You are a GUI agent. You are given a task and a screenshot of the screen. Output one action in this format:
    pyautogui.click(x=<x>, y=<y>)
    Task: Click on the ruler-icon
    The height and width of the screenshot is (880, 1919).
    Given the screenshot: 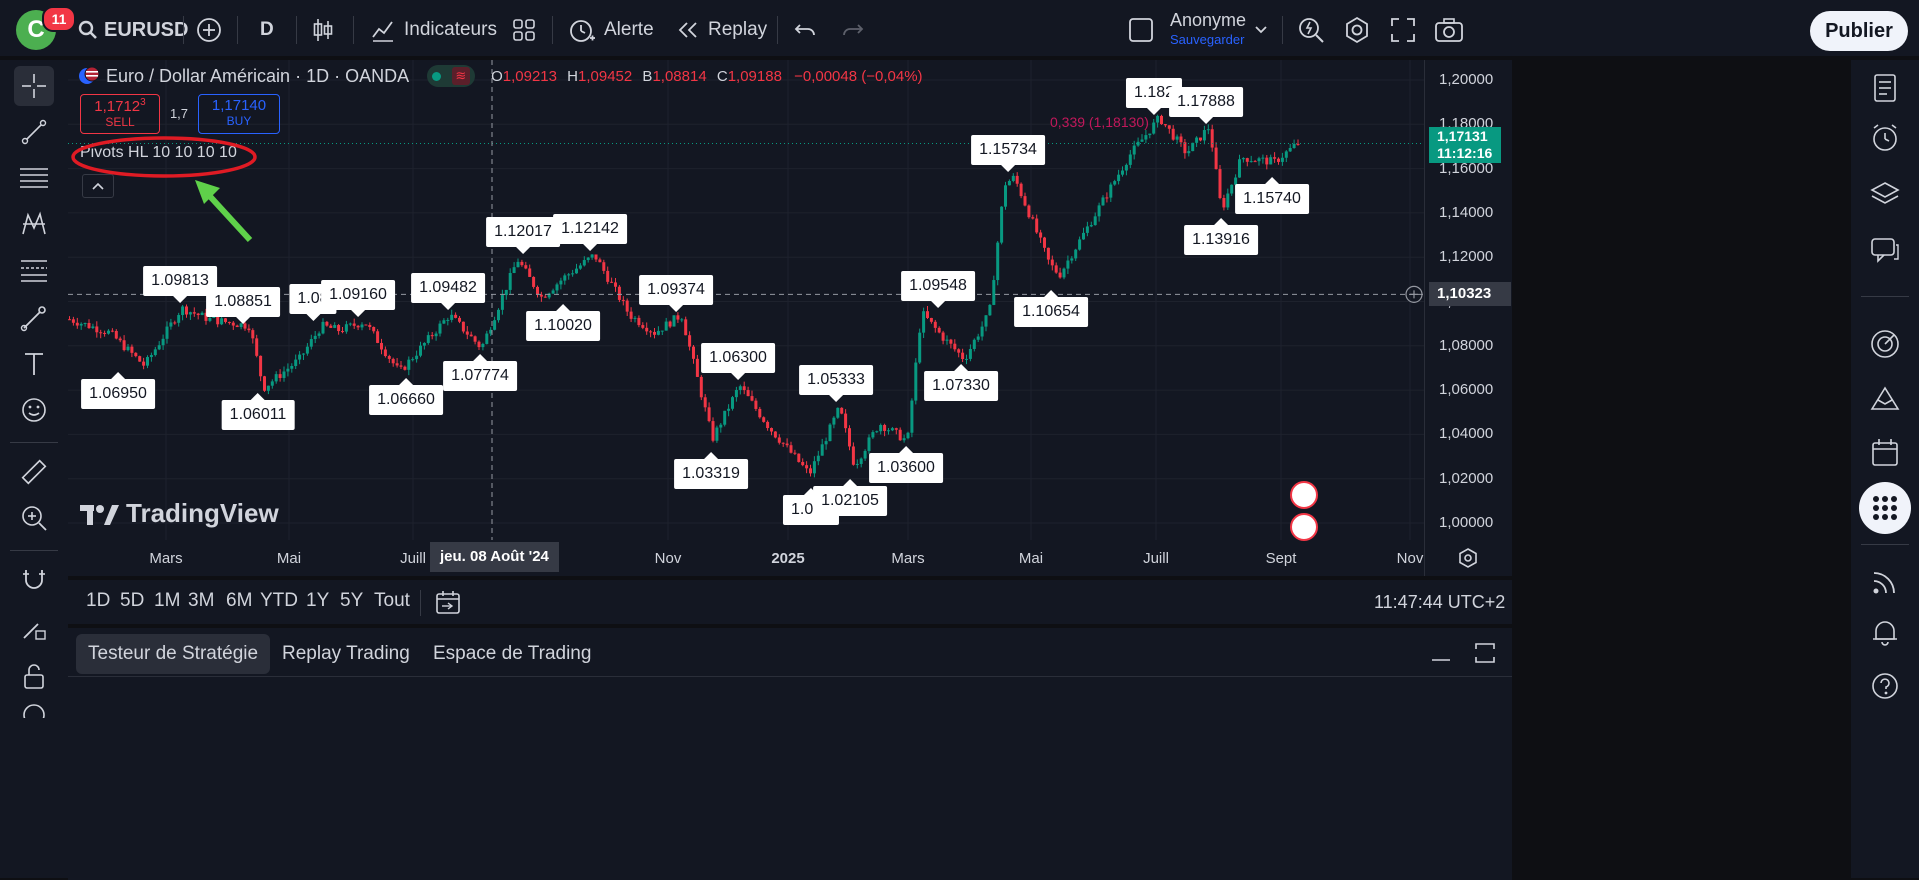 What is the action you would take?
    pyautogui.click(x=34, y=472)
    